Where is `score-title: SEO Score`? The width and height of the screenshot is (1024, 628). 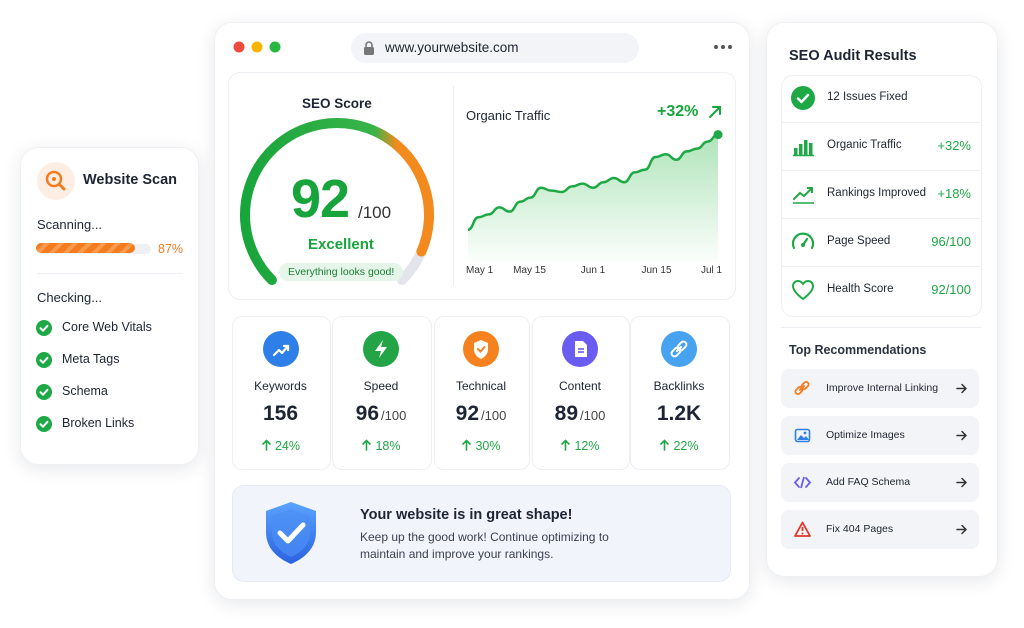
score-title: SEO Score is located at coordinates (337, 103).